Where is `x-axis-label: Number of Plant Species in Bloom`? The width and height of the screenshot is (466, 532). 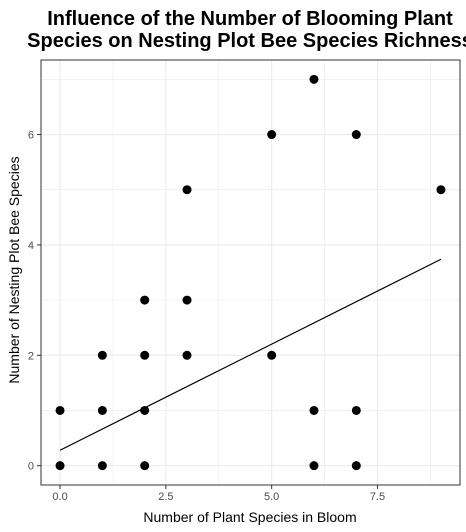
x-axis-label: Number of Plant Species in Bloom is located at coordinates (249, 517).